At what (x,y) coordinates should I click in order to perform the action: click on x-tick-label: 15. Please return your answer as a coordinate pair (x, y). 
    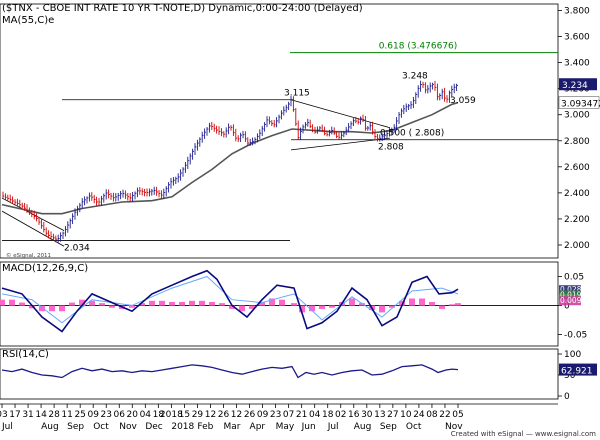
    Looking at the image, I should click on (184, 415).